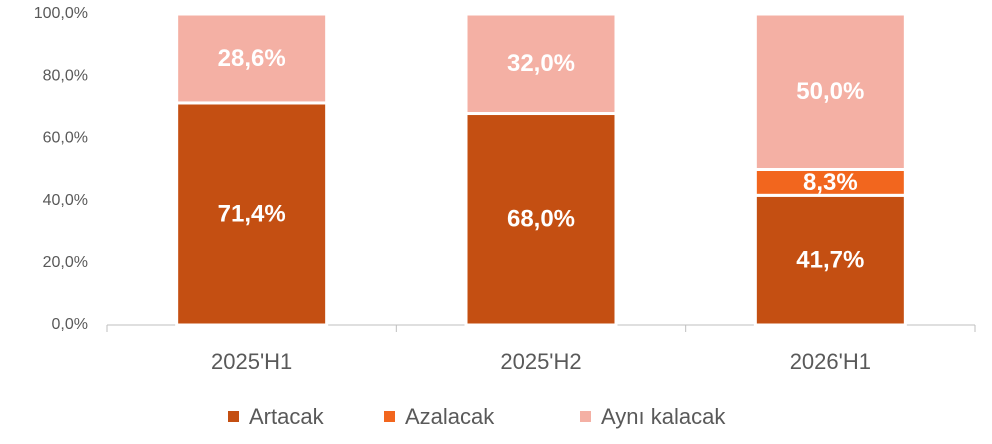 The image size is (992, 444). I want to click on x-tick-label: 2026'H1, so click(830, 361).